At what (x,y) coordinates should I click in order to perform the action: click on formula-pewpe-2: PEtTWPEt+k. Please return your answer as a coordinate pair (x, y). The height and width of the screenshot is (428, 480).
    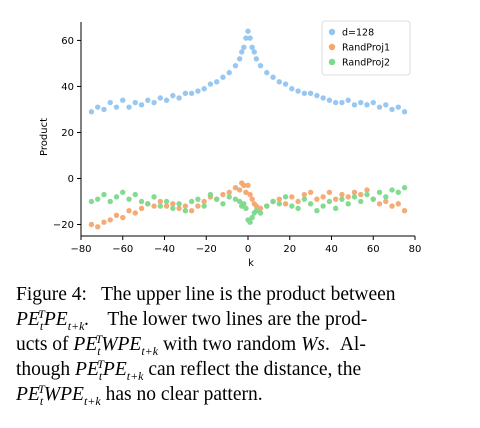
    Looking at the image, I should click on (58, 394).